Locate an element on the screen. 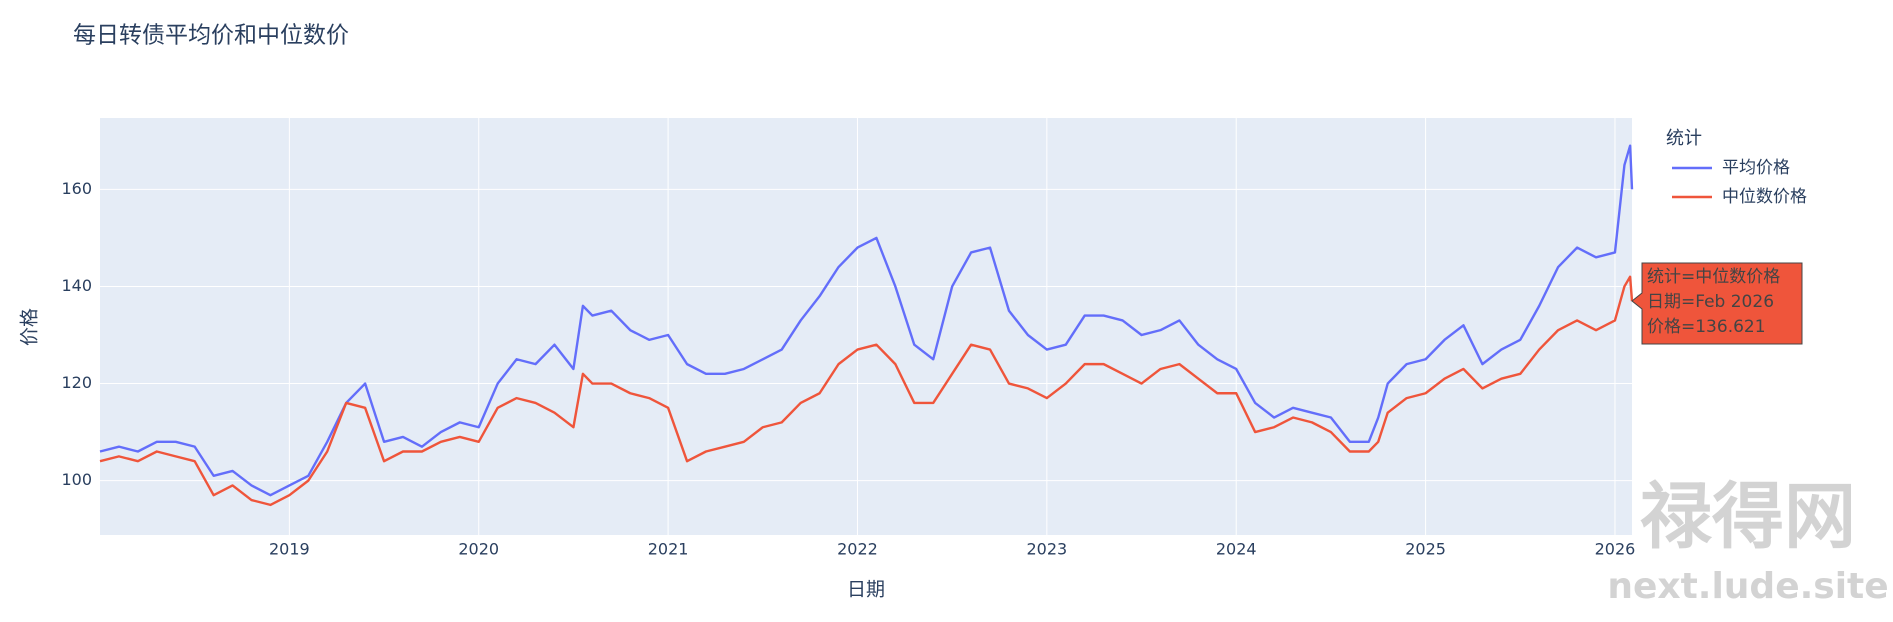  x-axis-label: 日期 is located at coordinates (866, 590).